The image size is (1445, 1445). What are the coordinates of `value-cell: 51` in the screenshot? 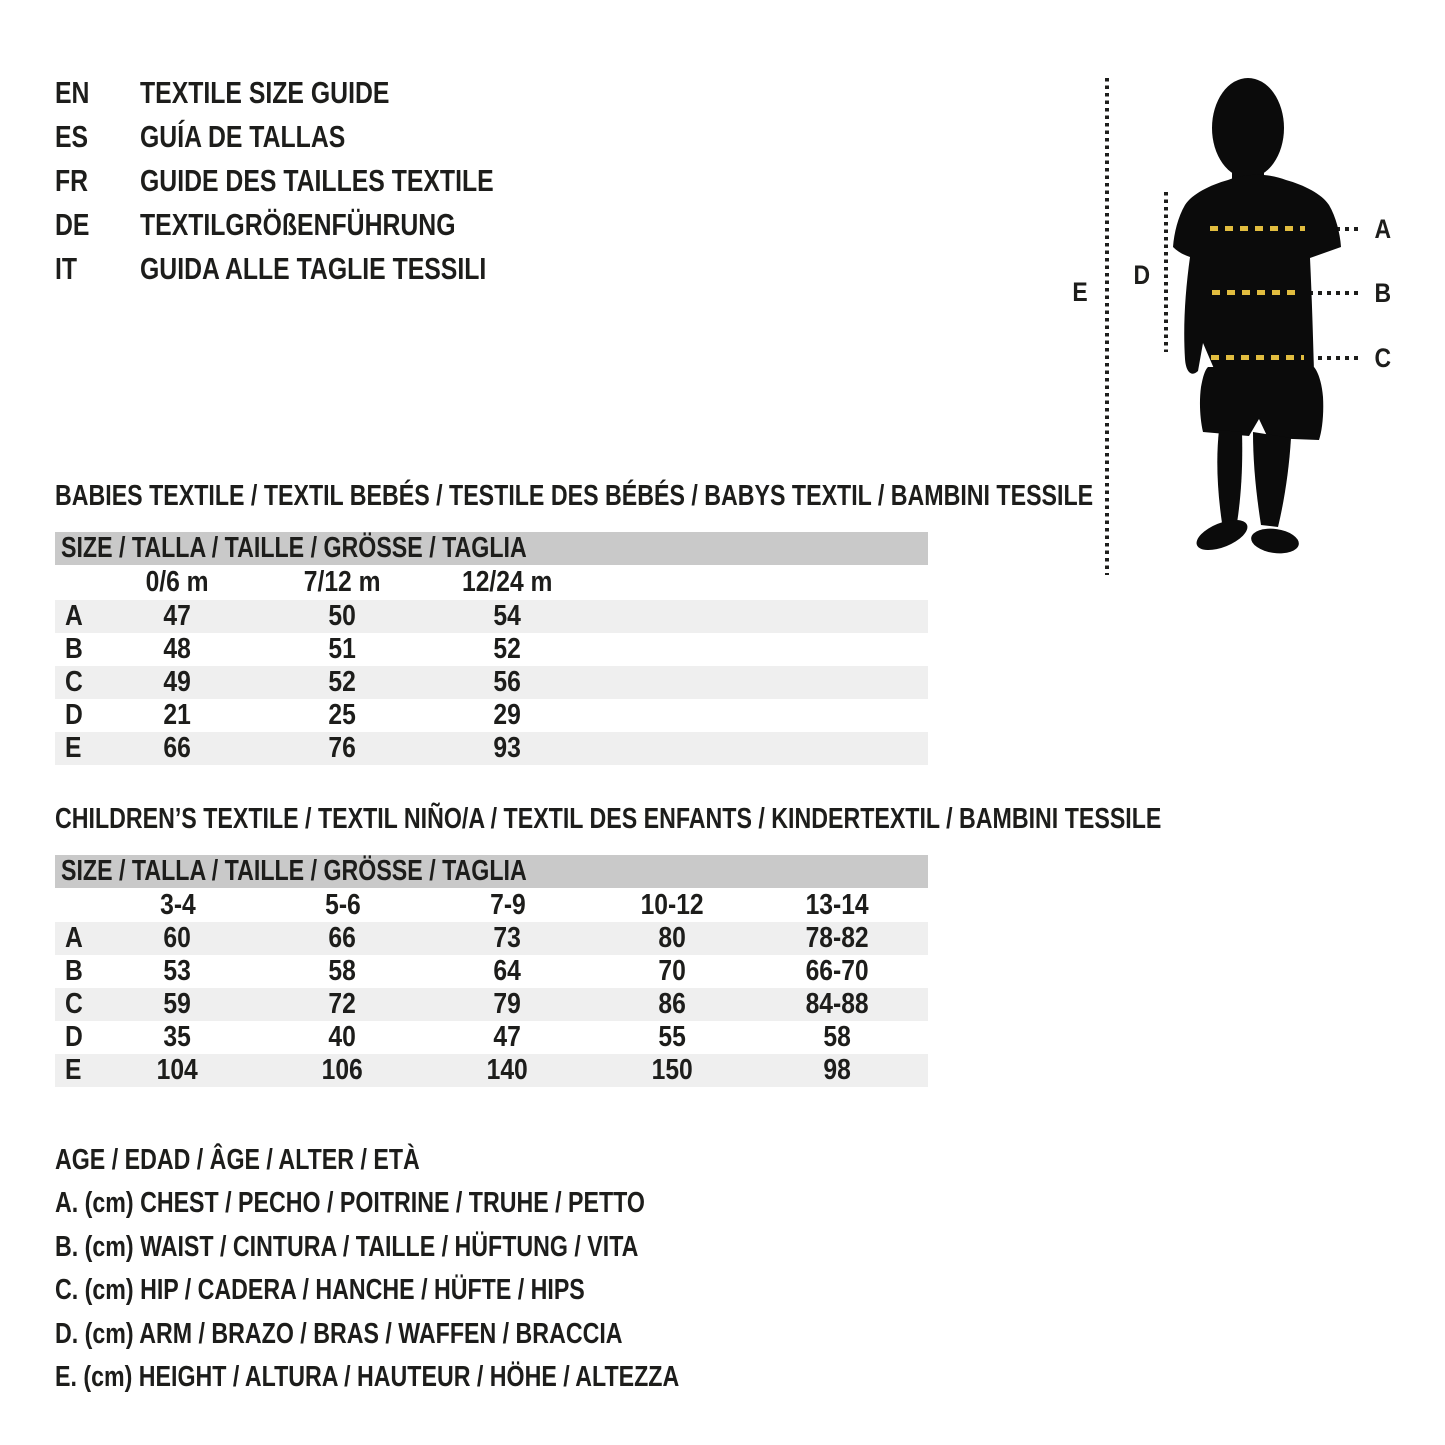 It's located at (342, 649).